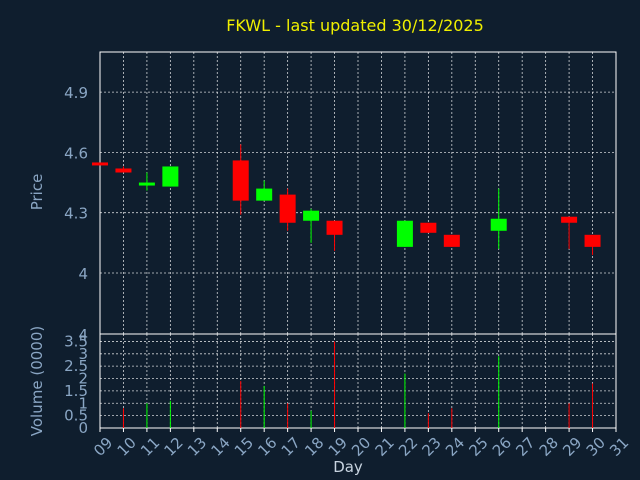  What do you see at coordinates (83, 379) in the screenshot?
I see `volume-tick-label: 2` at bounding box center [83, 379].